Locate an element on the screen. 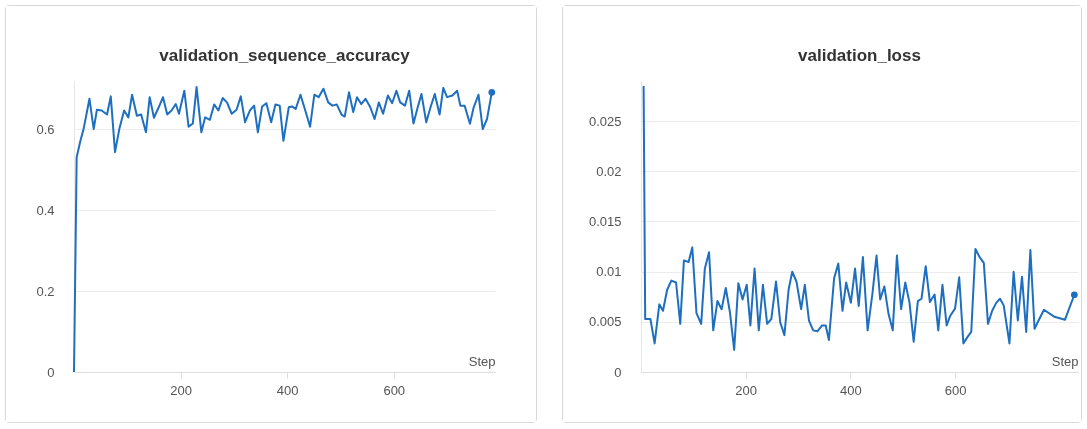 This screenshot has height=429, width=1087. y-tick-label: 0.005 is located at coordinates (605, 322).